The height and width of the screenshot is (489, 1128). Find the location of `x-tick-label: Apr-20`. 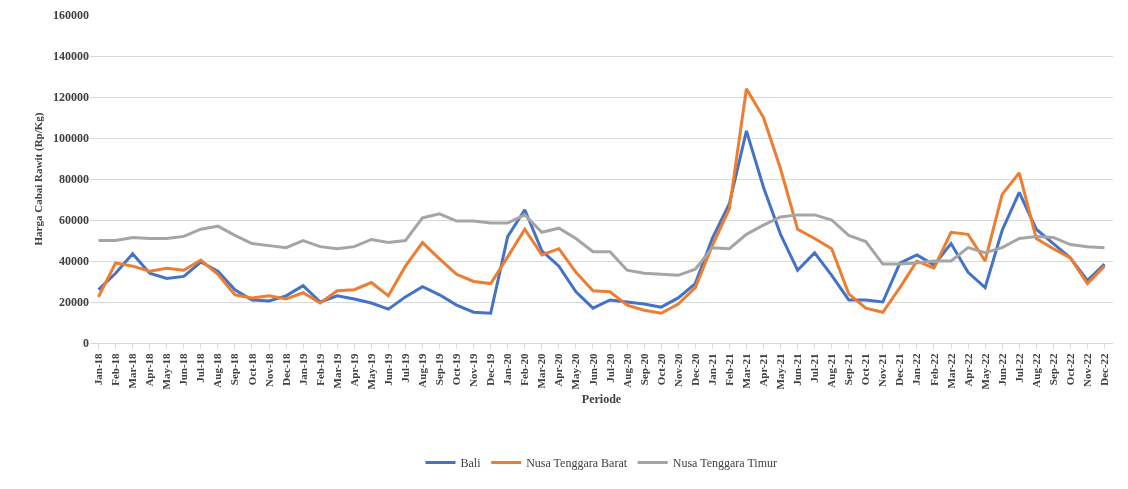

x-tick-label: Apr-20 is located at coordinates (558, 369).